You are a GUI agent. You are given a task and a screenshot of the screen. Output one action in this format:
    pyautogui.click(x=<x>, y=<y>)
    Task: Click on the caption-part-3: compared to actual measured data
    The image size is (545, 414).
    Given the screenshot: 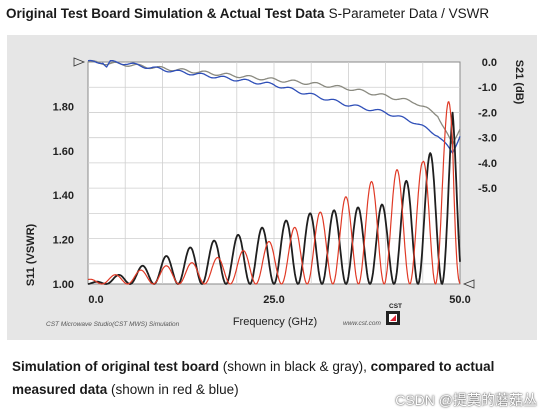 What is the action you would take?
    pyautogui.click(x=253, y=378)
    